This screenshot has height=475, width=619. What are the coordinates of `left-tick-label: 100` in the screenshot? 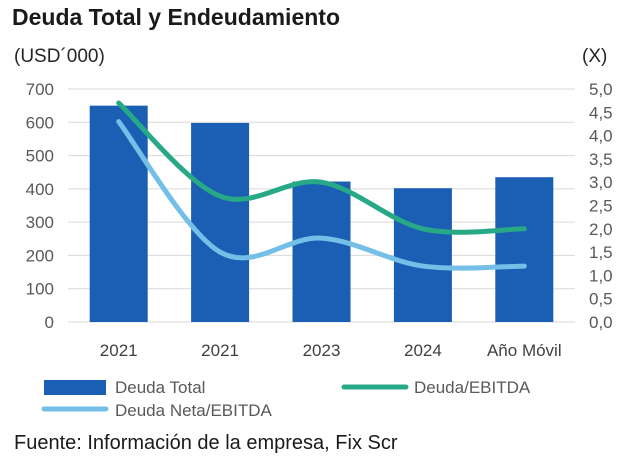 It's located at (40, 289).